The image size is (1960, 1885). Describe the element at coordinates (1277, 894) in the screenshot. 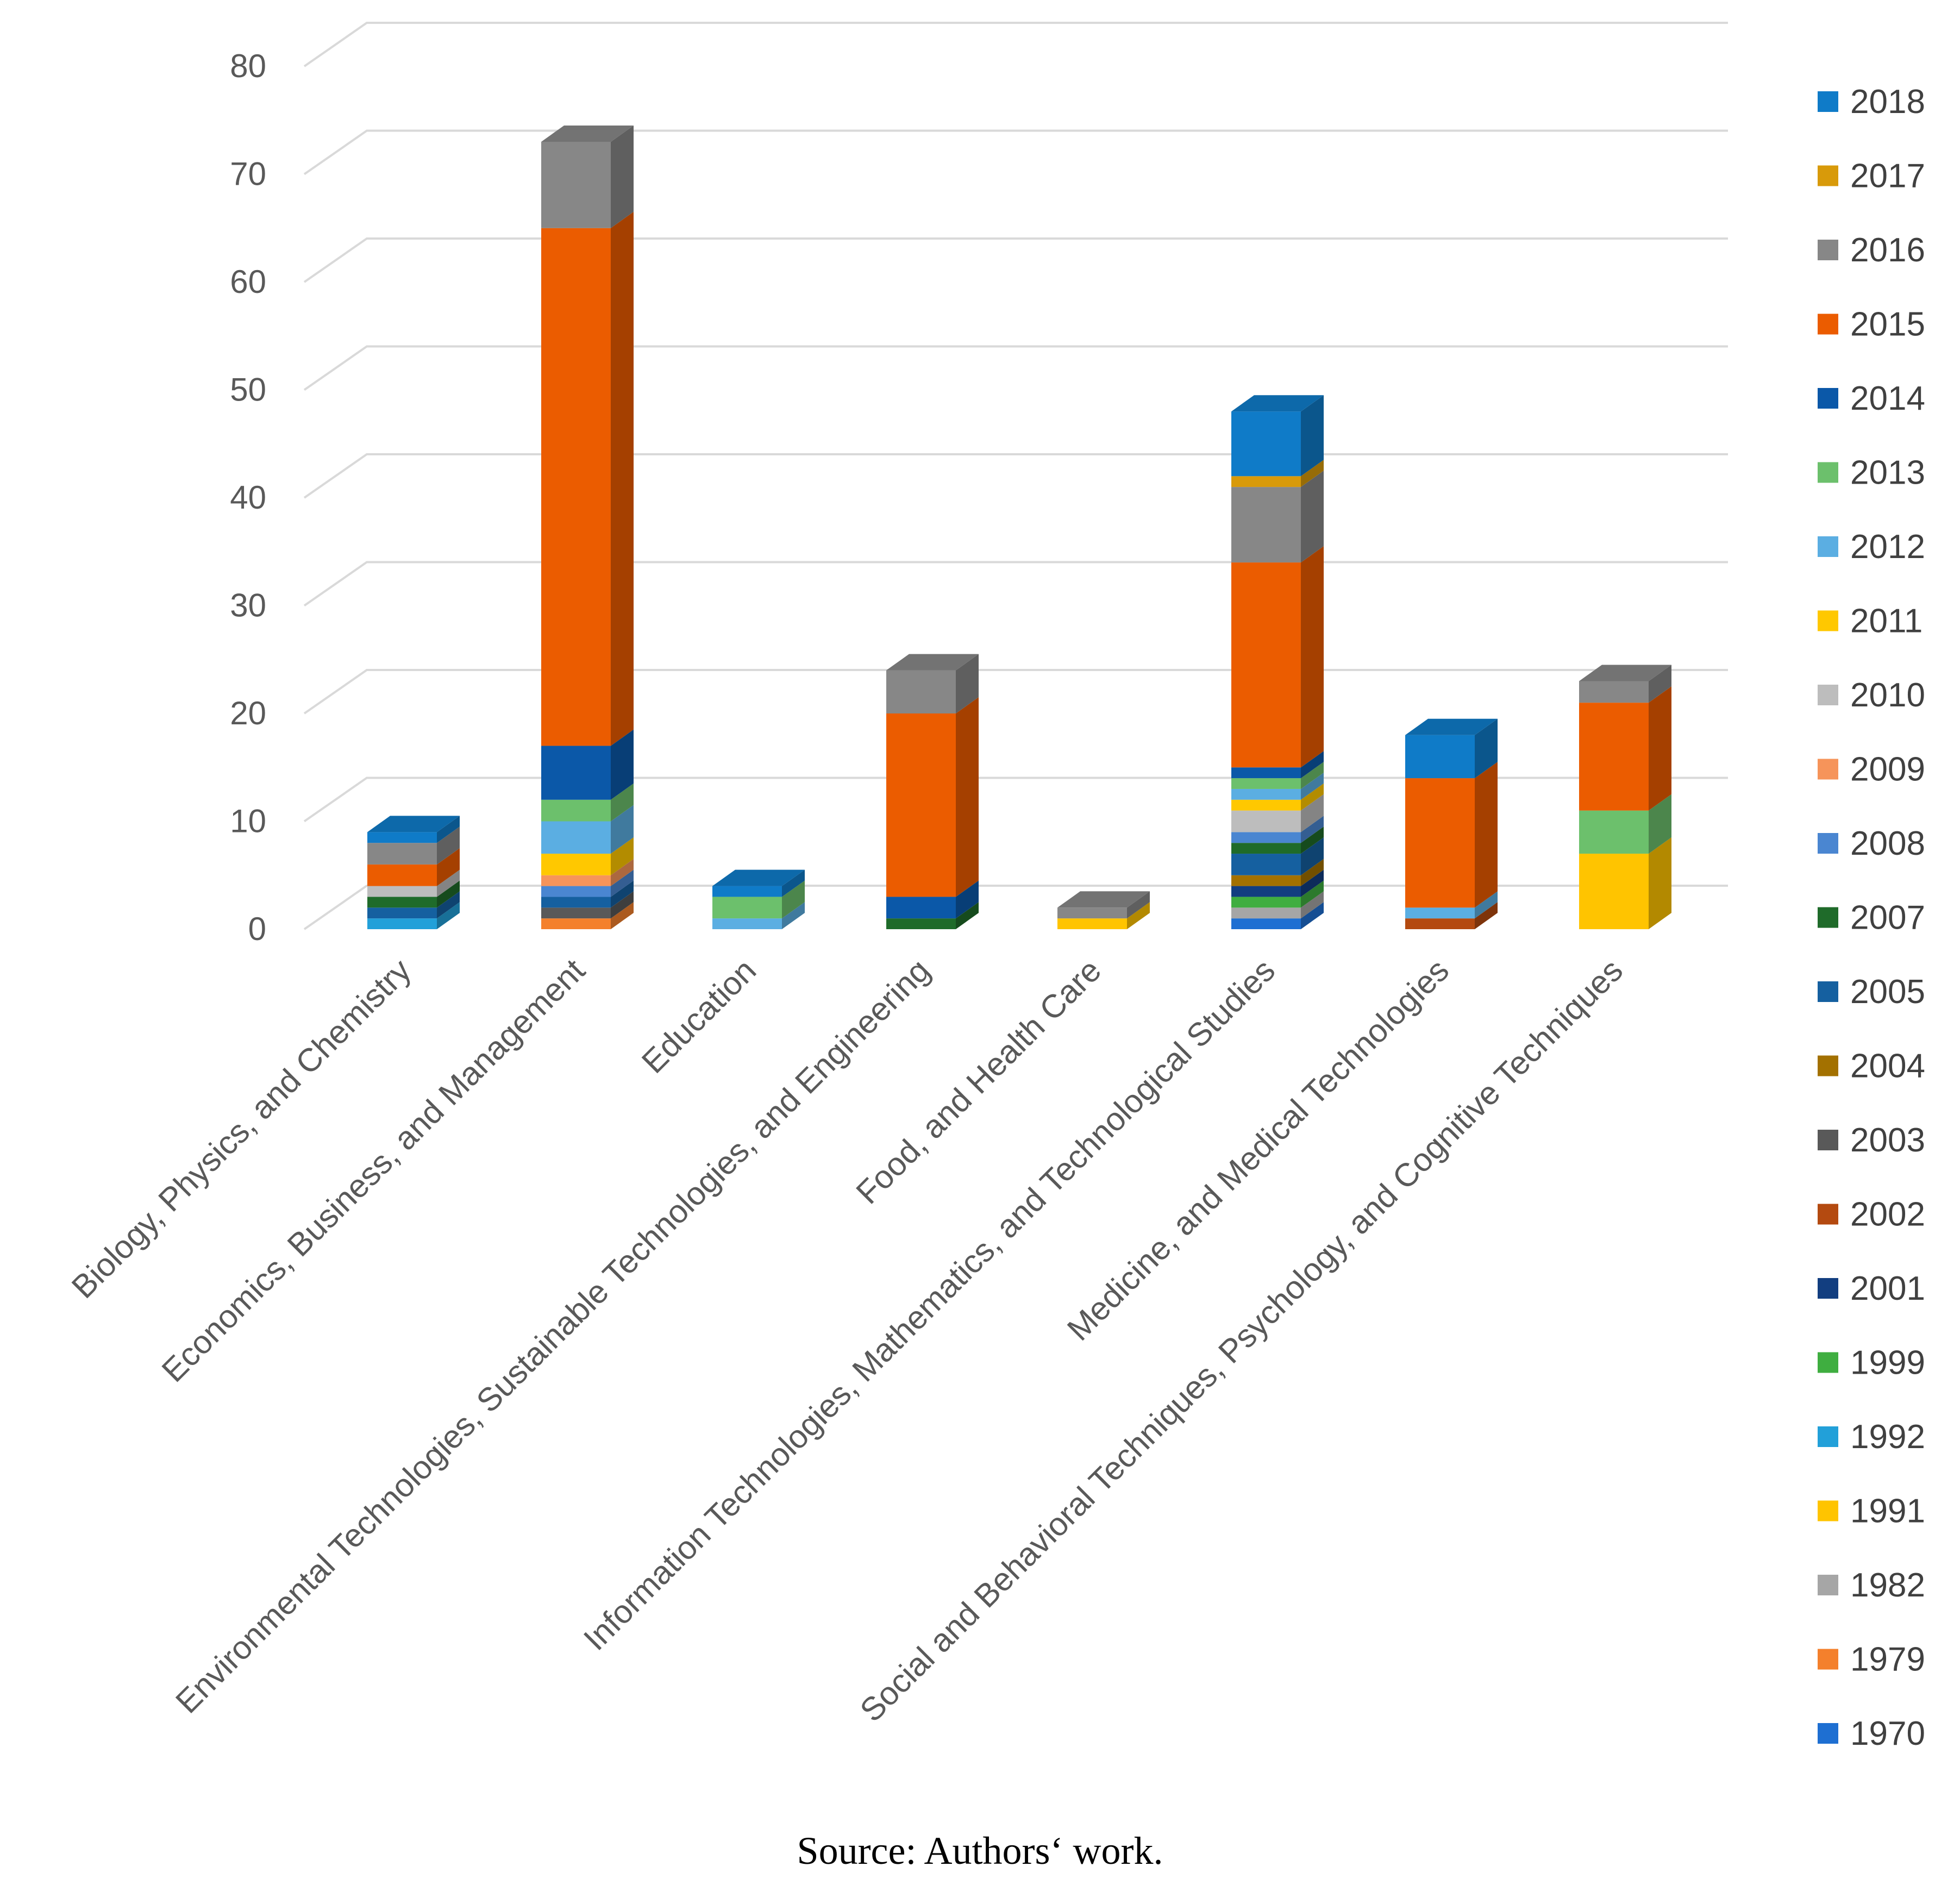

I see `bar-segment-1999` at that location.